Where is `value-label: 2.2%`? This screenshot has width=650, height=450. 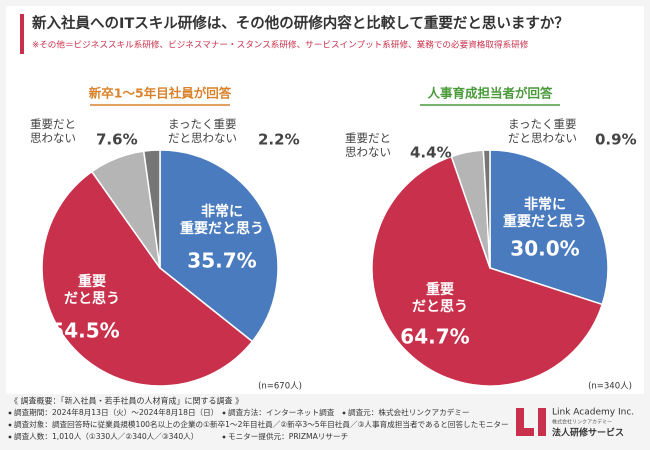 value-label: 2.2% is located at coordinates (279, 140).